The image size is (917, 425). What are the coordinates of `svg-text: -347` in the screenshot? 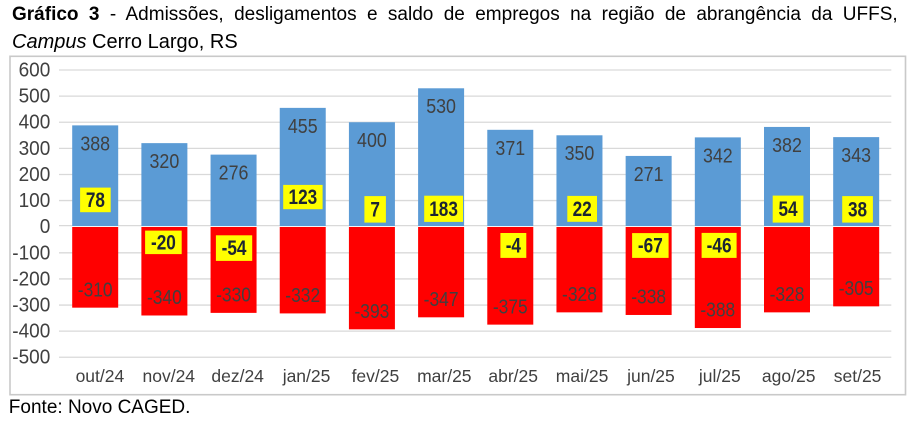 It's located at (441, 300).